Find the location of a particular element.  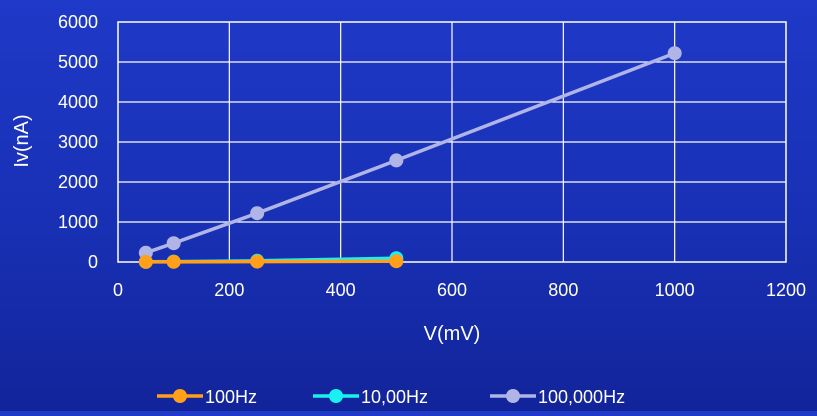

y-tick-label: 0 is located at coordinates (93, 262).